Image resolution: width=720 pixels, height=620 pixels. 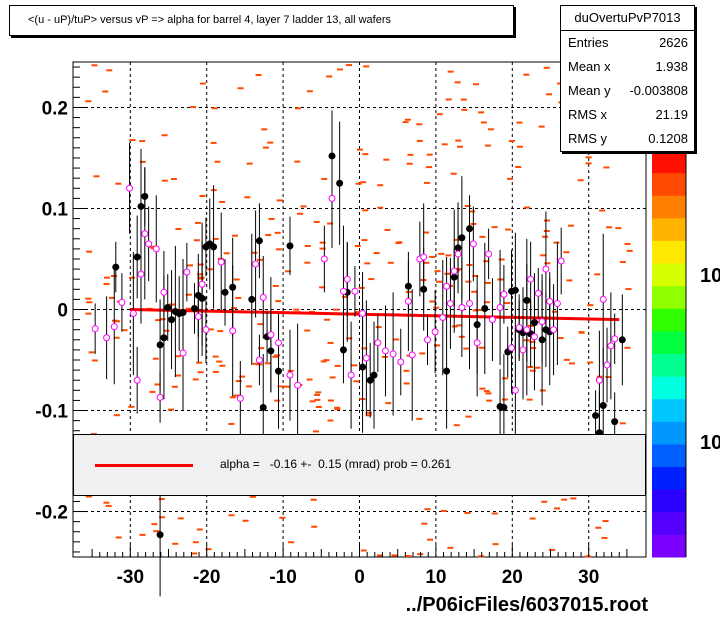 I want to click on stats-row-rms-y: RMS y 0.1208, so click(x=627, y=139).